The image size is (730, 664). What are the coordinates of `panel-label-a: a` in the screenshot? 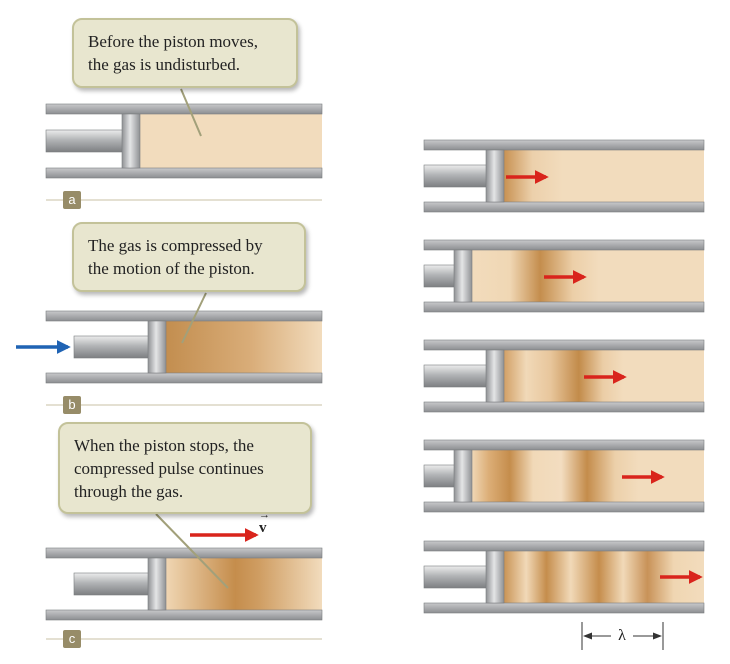 It's located at (72, 200).